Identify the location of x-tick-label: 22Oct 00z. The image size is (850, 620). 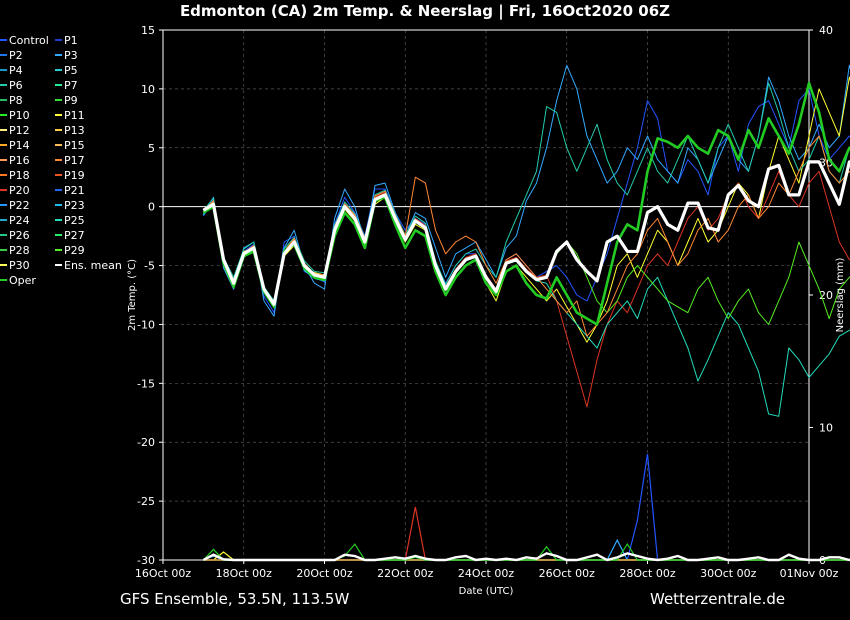
(405, 573).